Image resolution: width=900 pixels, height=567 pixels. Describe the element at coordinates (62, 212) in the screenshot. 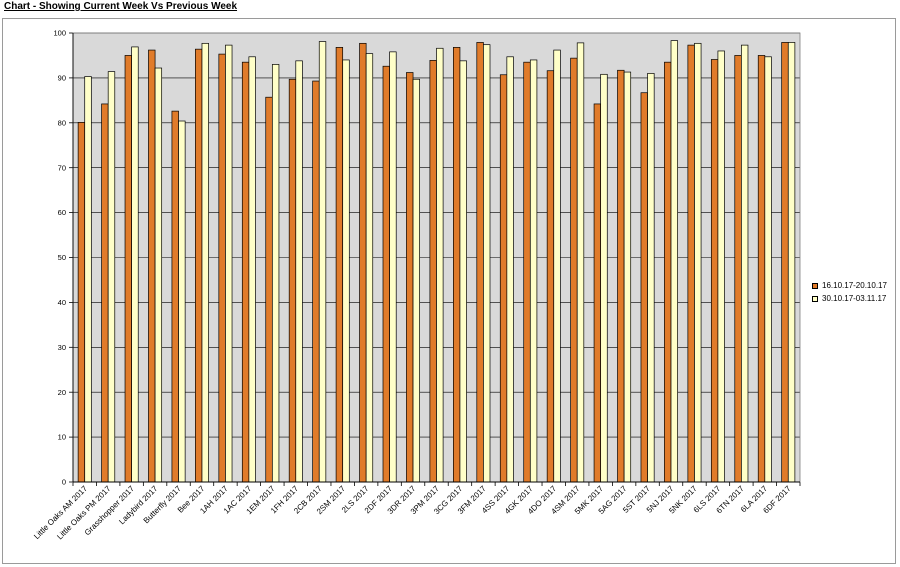

I see `y-tick-label-60: 60` at that location.